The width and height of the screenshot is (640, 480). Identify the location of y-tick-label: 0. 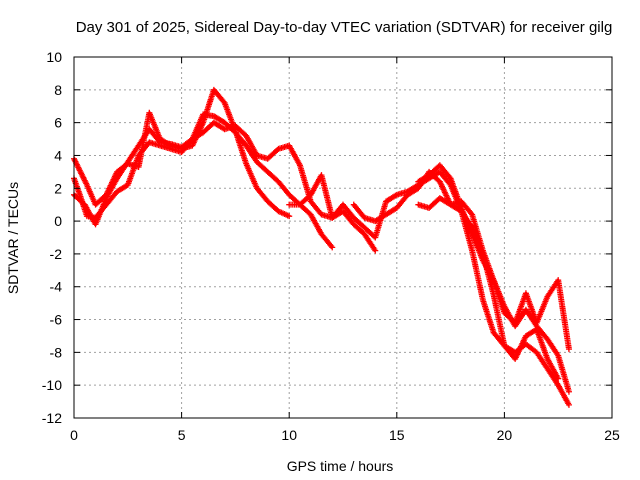
(58, 221).